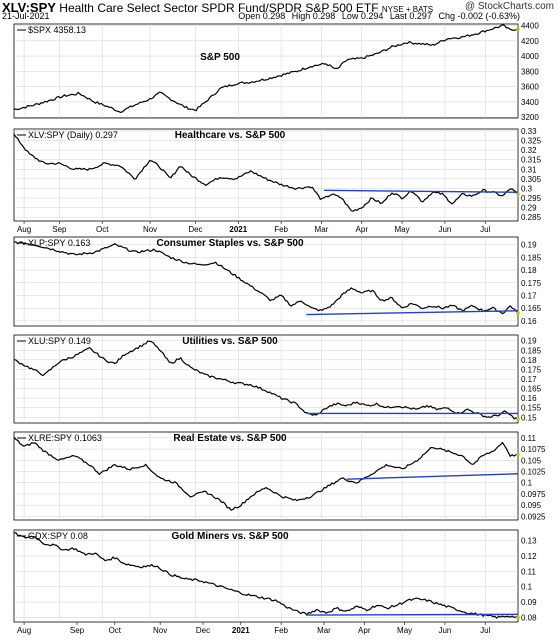 The image size is (560, 640). What do you see at coordinates (404, 630) in the screenshot?
I see `x-tick-label: May` at bounding box center [404, 630].